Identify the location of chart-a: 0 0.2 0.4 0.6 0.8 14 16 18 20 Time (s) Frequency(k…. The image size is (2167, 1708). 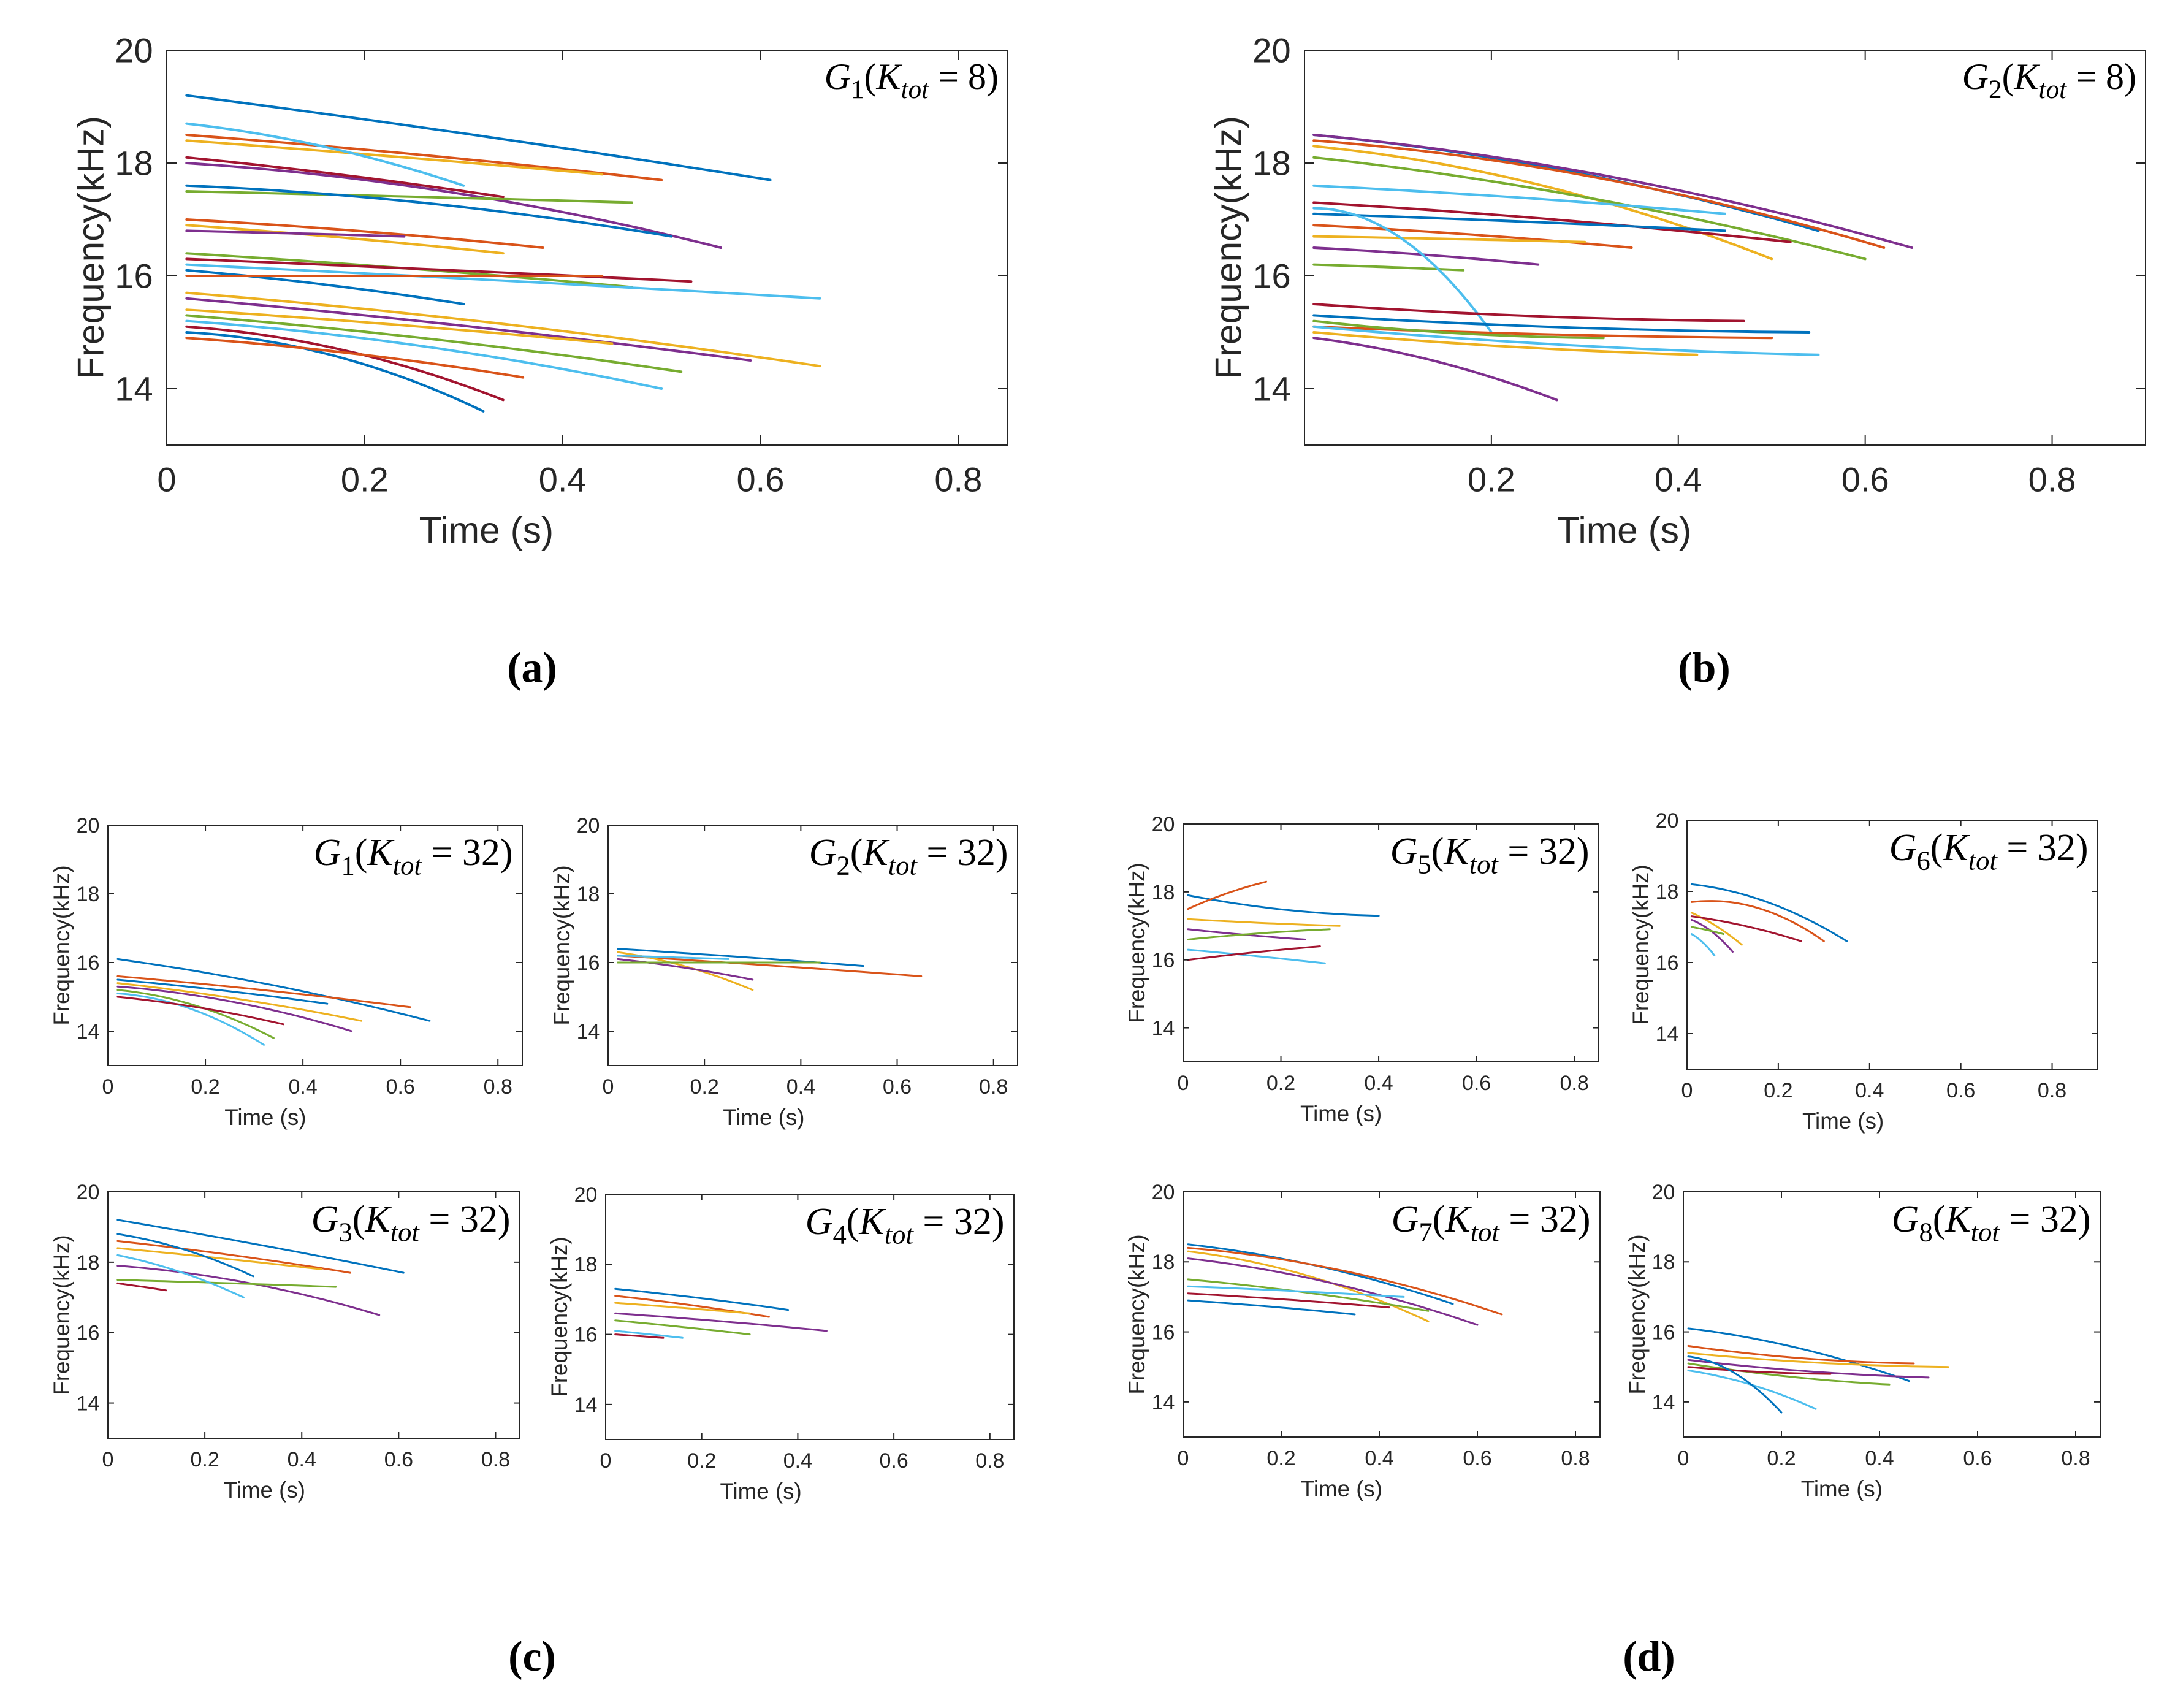
(538, 291).